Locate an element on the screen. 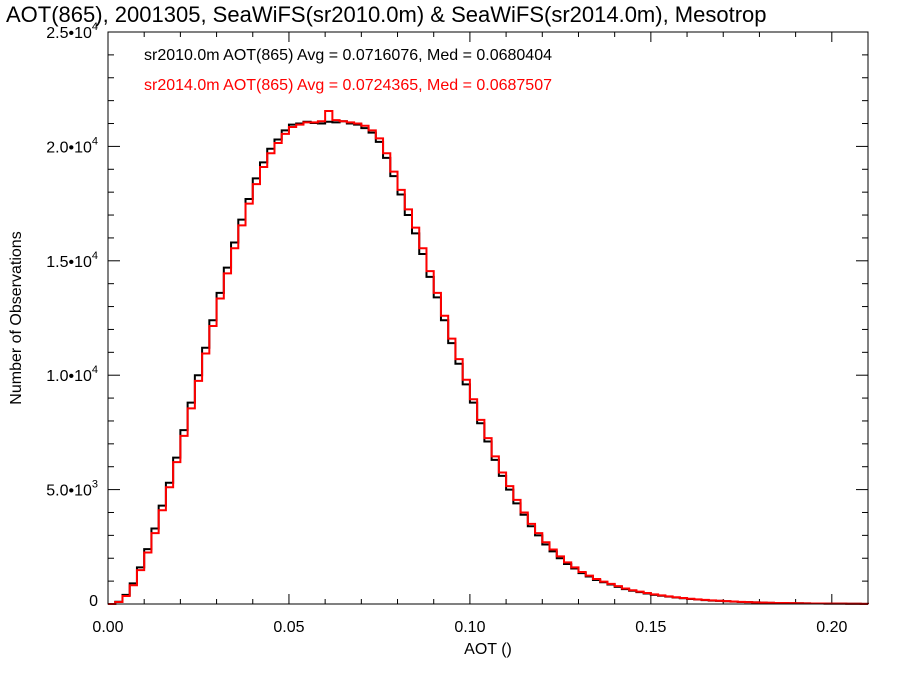  x-tick-label: 0.20 is located at coordinates (831, 627).